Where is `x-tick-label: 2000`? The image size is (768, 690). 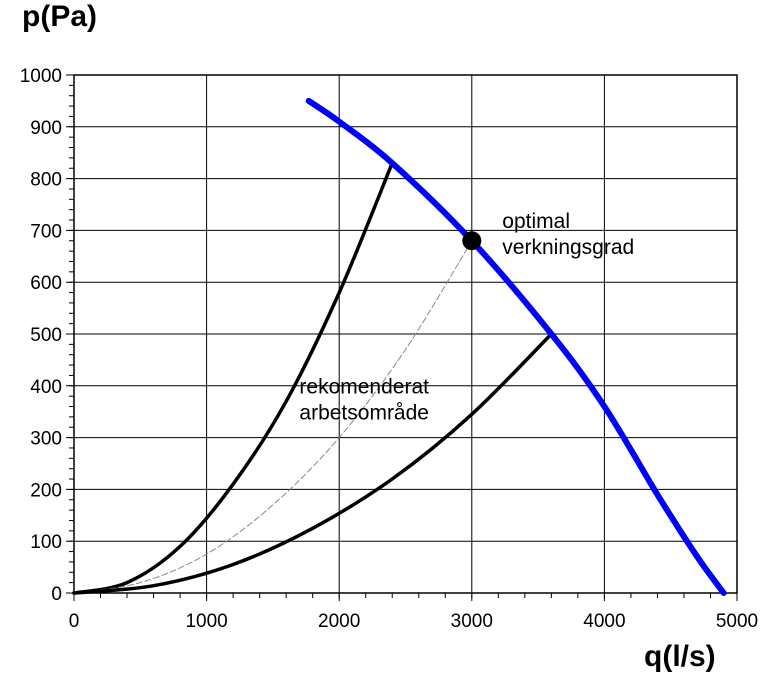
x-tick-label: 2000 is located at coordinates (339, 621).